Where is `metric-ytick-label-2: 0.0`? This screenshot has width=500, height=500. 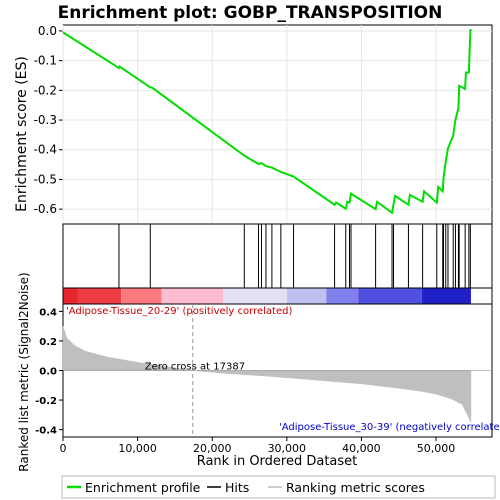 metric-ytick-label-2: 0.0 is located at coordinates (48, 372).